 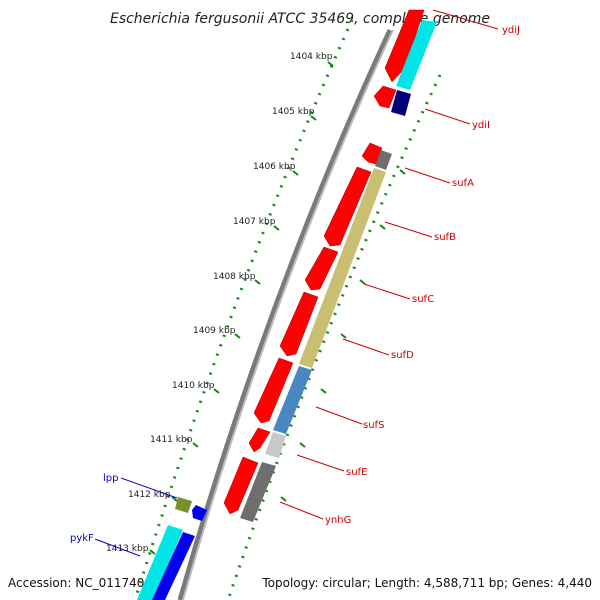 I want to click on gene-label-sufB: sufB, so click(x=445, y=237).